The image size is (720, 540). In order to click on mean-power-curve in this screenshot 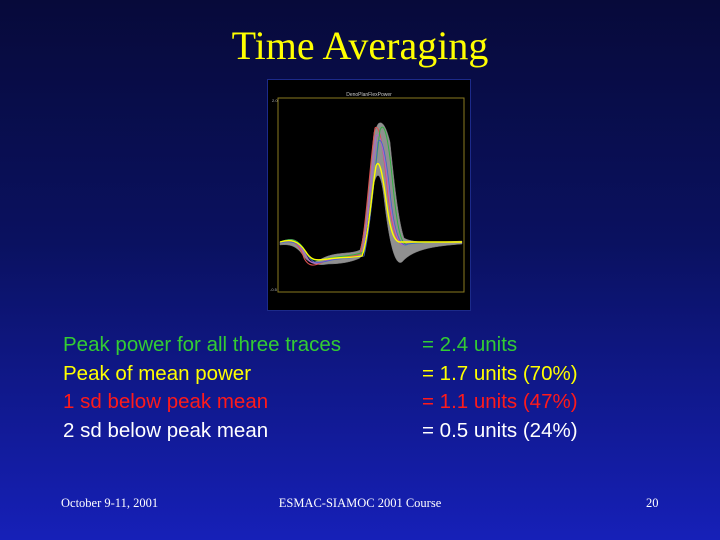, I will do `click(370, 212)`.